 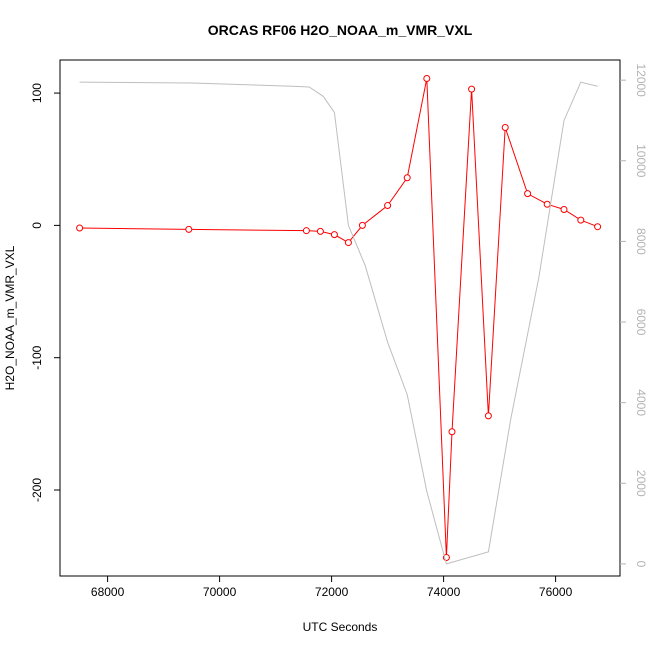 I want to click on y-tick-label: 100, so click(x=37, y=93).